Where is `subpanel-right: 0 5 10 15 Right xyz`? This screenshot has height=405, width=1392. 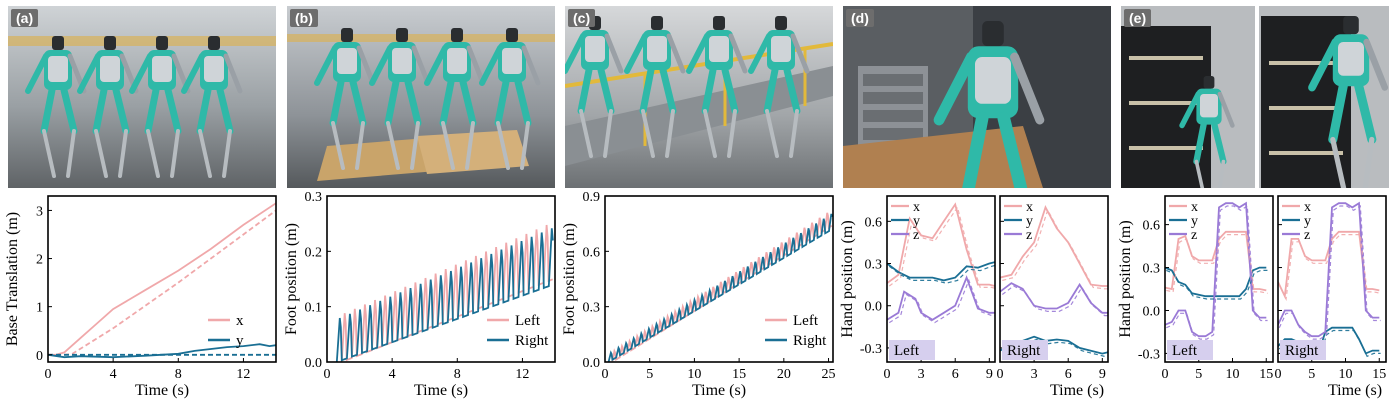
subpanel-right: 0 5 10 15 Right xyz is located at coordinates (1331, 288).